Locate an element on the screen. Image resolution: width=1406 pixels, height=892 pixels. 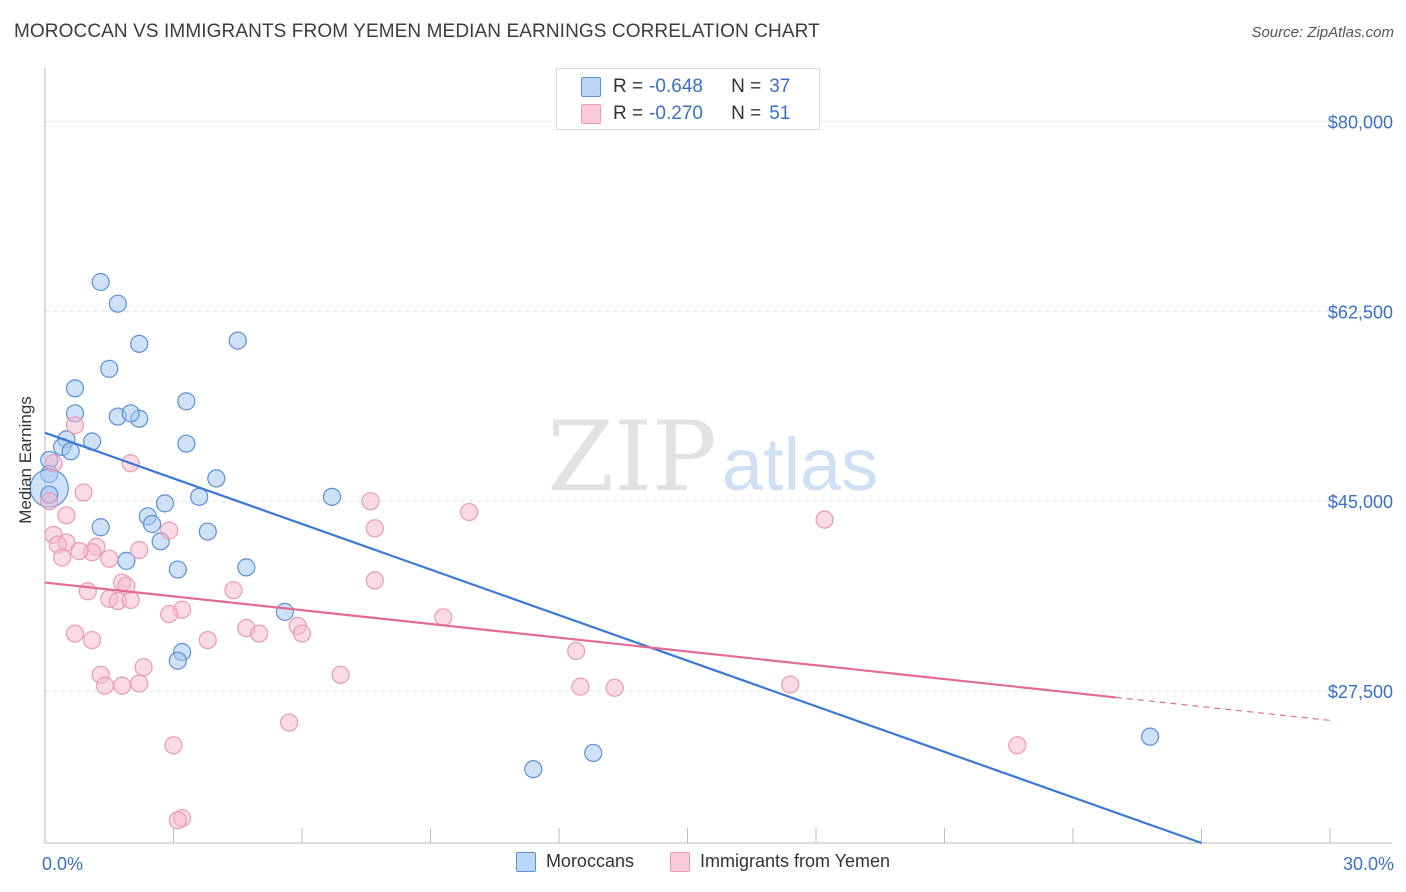
legend-label-yemen: Immigrants from Yemen is located at coordinates (795, 861).